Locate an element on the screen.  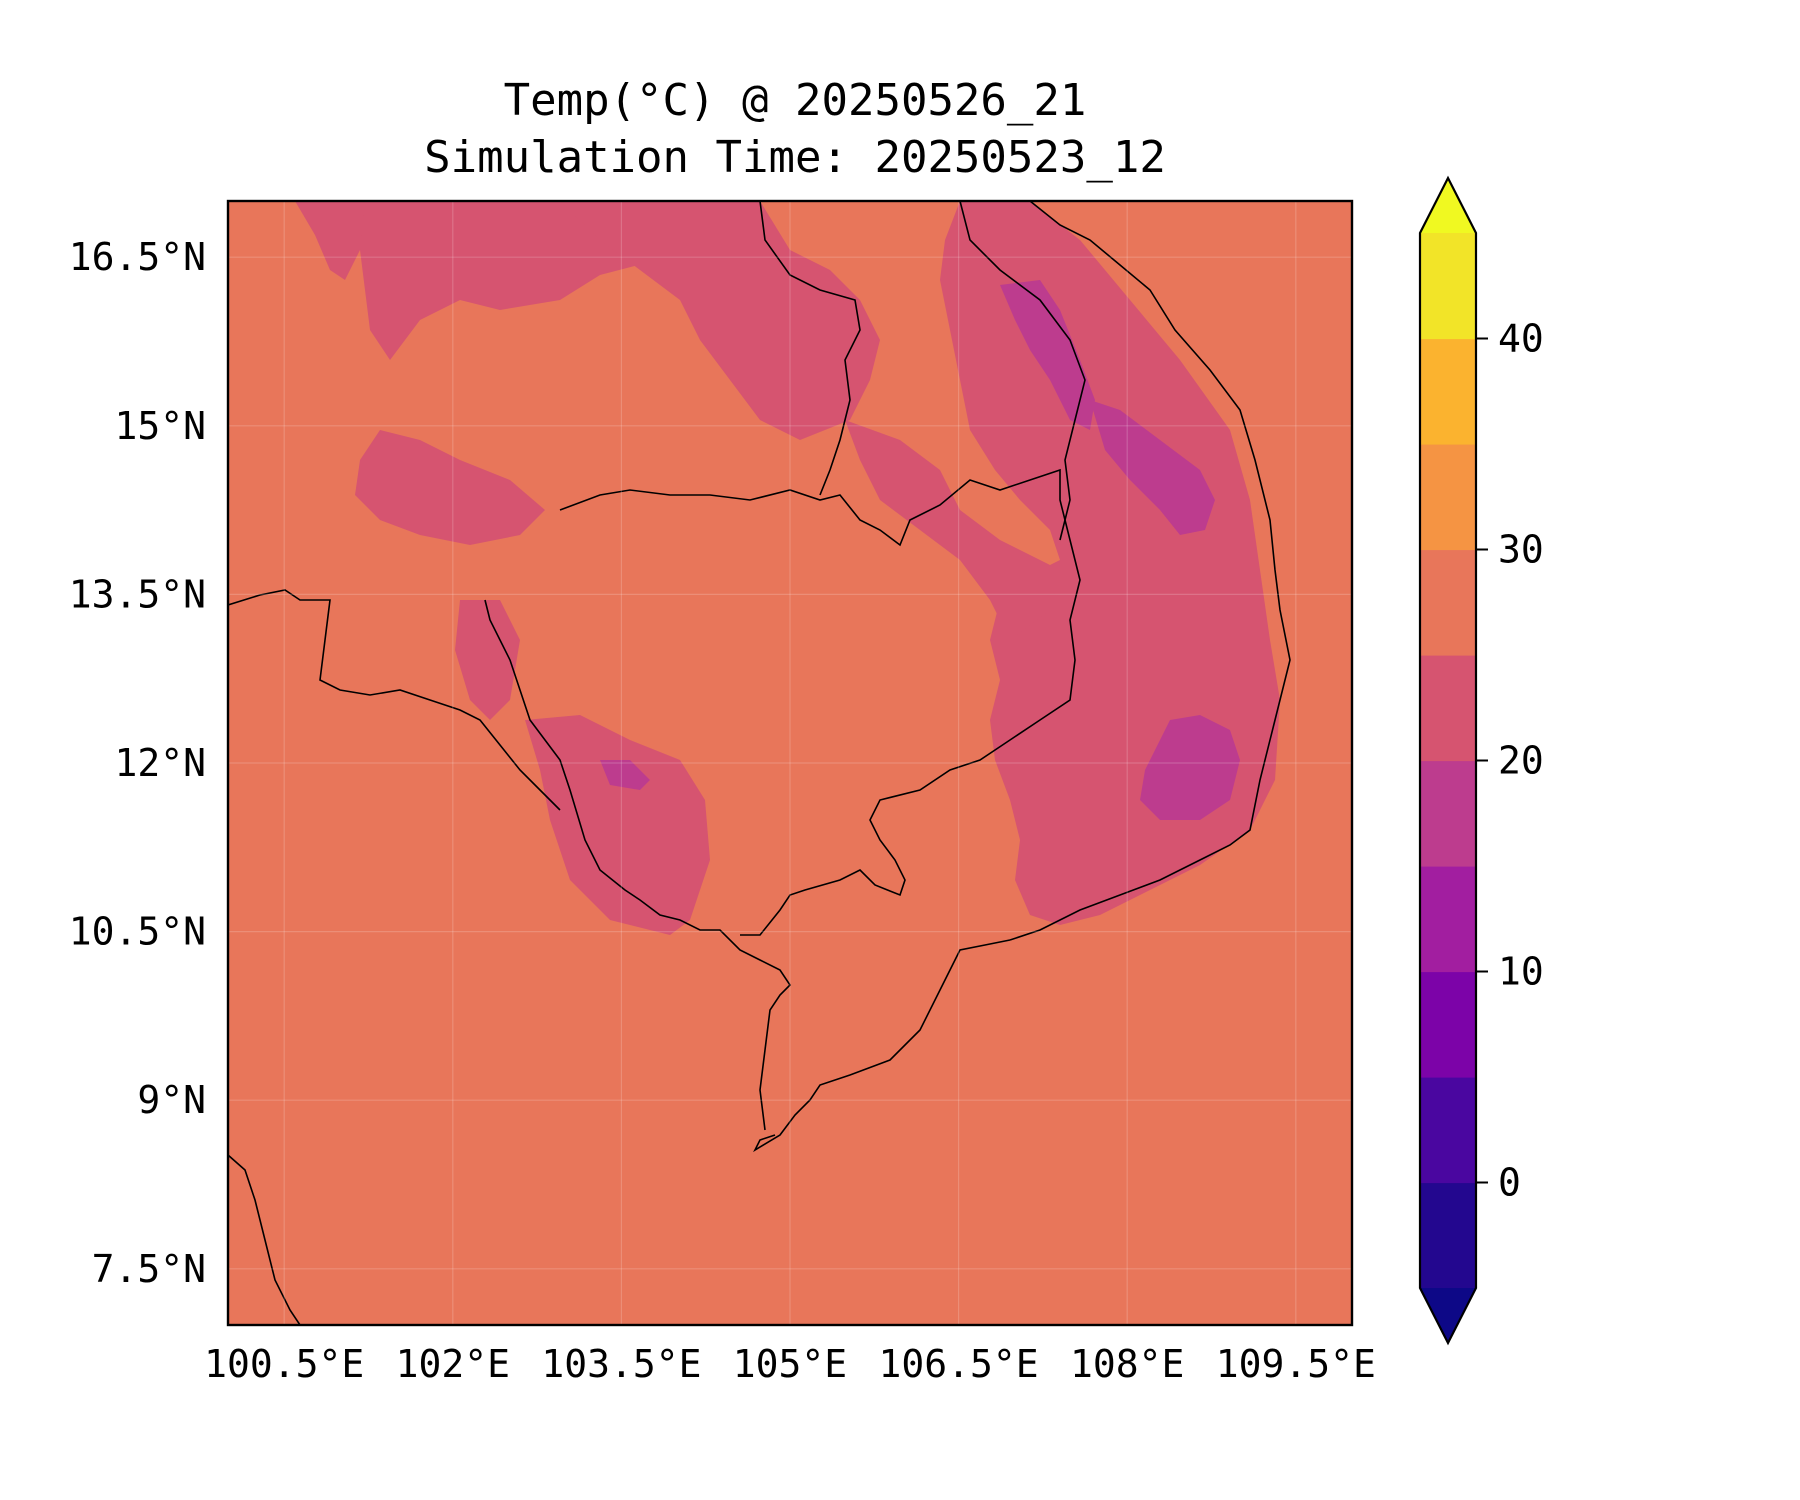
vietnam-coastline is located at coordinates (1150, 571).